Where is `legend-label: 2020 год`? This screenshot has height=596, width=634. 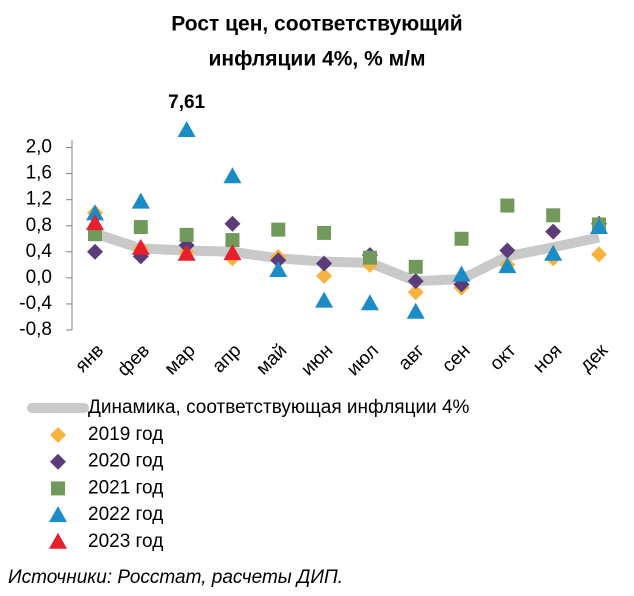
legend-label: 2020 год is located at coordinates (125, 461).